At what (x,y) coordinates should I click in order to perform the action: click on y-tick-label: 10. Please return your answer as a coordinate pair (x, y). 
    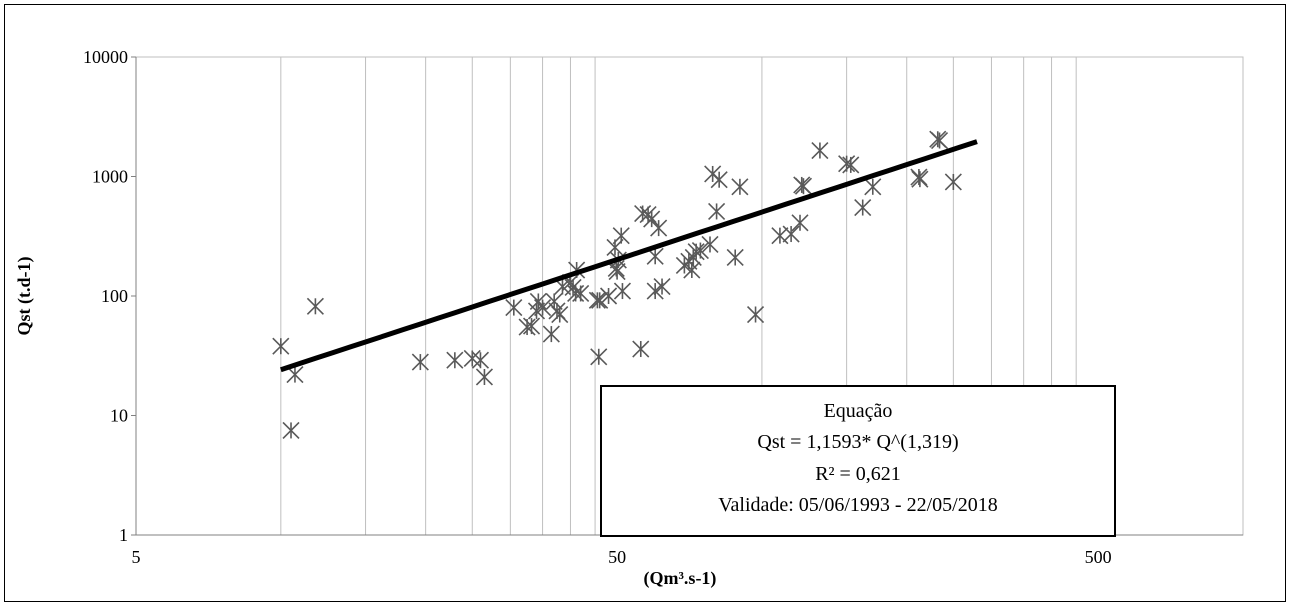
    Looking at the image, I should click on (119, 416).